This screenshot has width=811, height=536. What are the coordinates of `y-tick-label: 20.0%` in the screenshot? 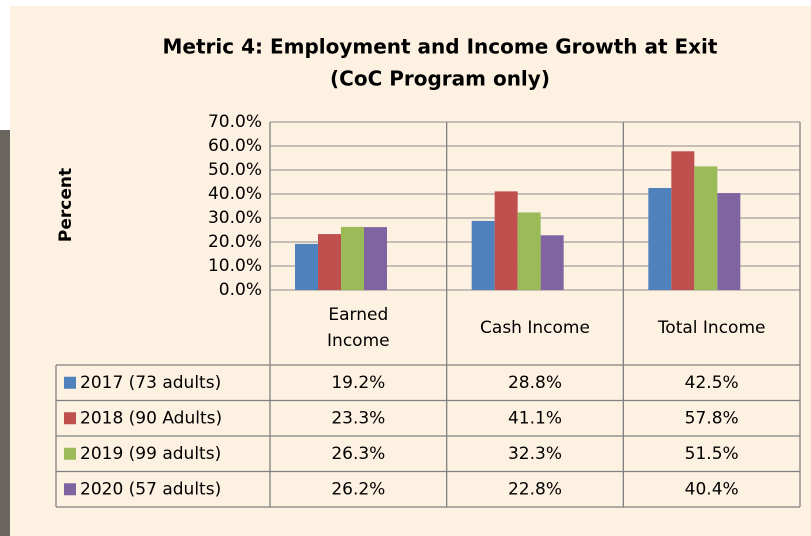 It's located at (235, 242).